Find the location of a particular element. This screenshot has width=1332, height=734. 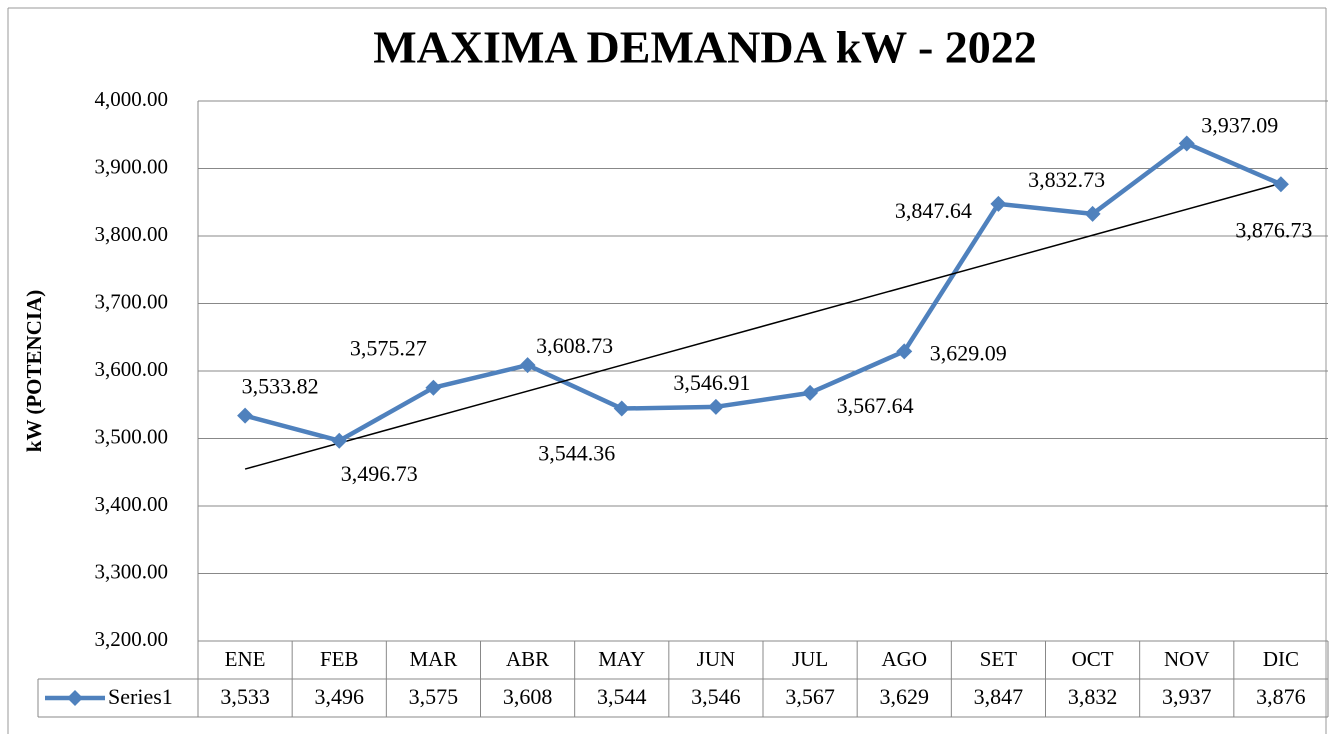

x-tick-label: MAY is located at coordinates (621, 659).